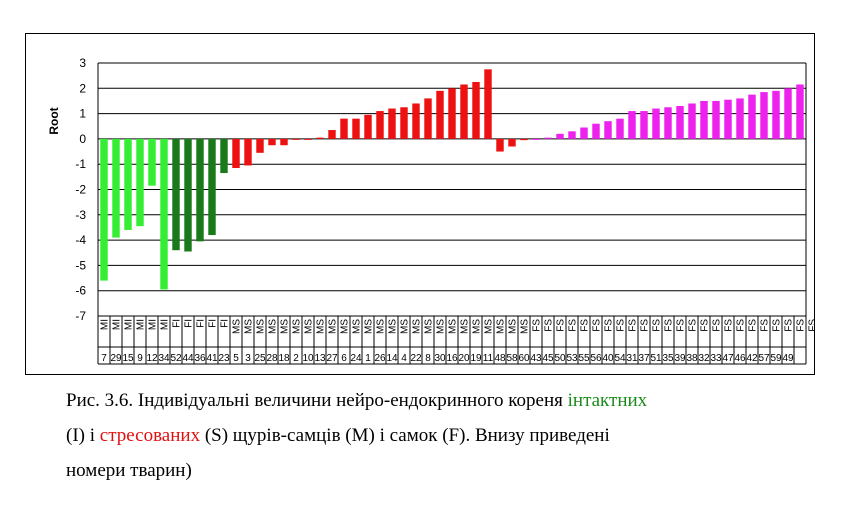  What do you see at coordinates (632, 358) in the screenshot?
I see `animal-number-label: 31` at bounding box center [632, 358].